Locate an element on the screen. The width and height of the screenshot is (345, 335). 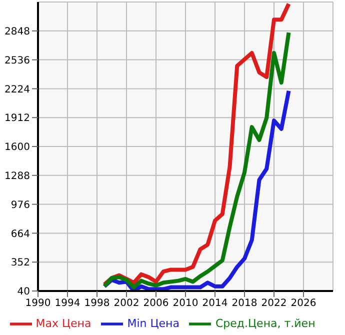
y-tick-label: 1288 is located at coordinates (17, 176).